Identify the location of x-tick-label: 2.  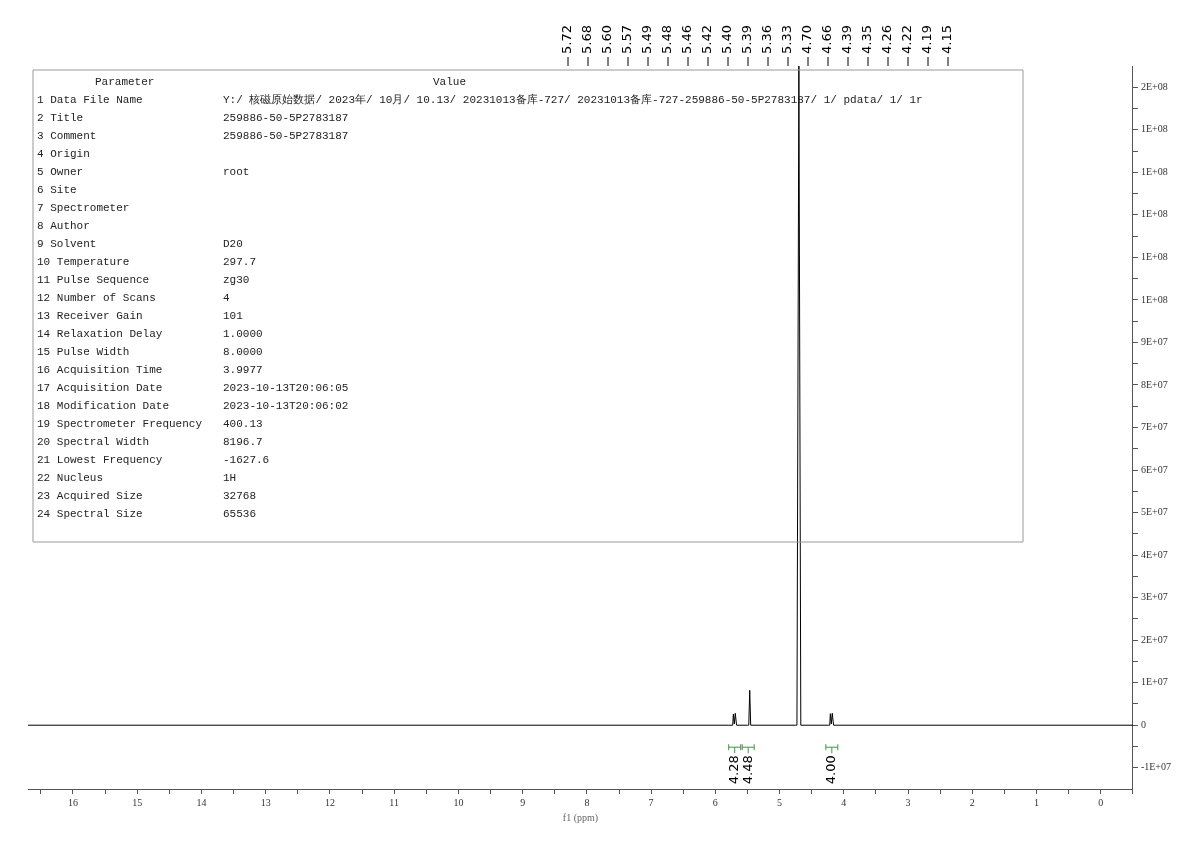
(972, 802).